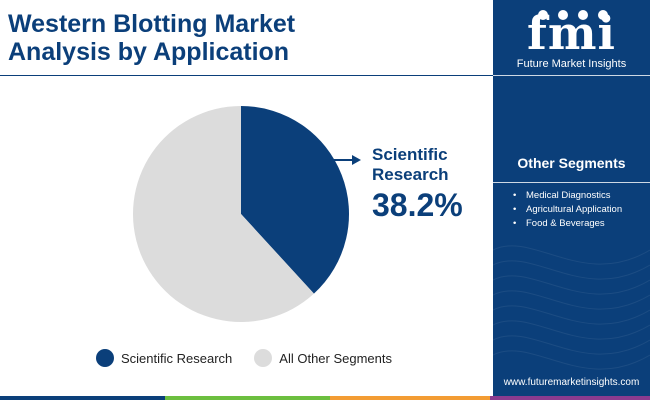 Image resolution: width=650 pixels, height=400 pixels. I want to click on legend-item-all-other-segments: All Other Segments, so click(323, 358).